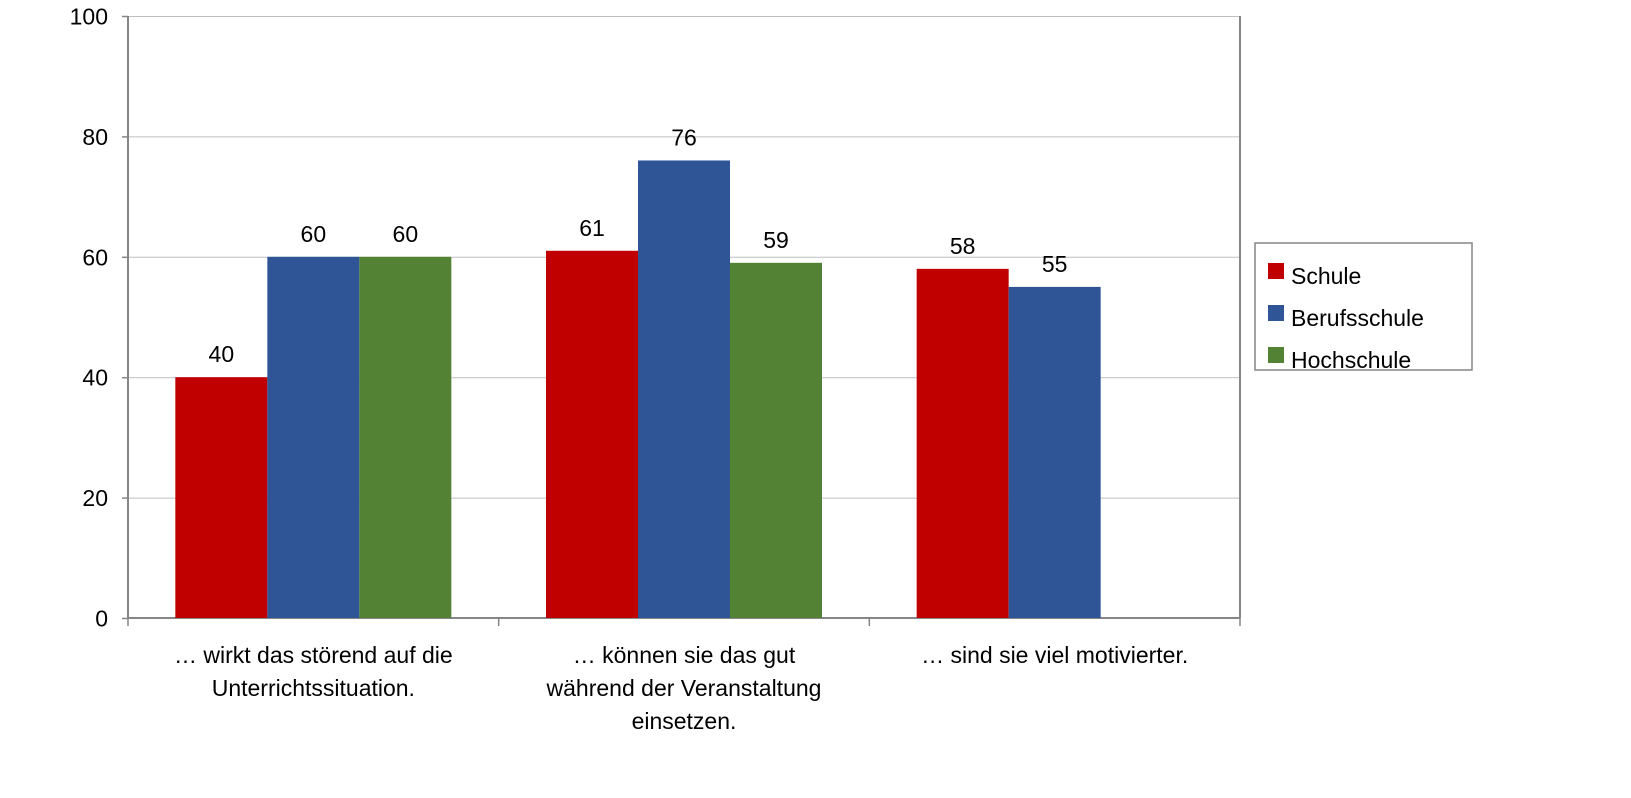 The image size is (1631, 798). Describe the element at coordinates (1276, 271) in the screenshot. I see `legend-swatch-schule` at that location.